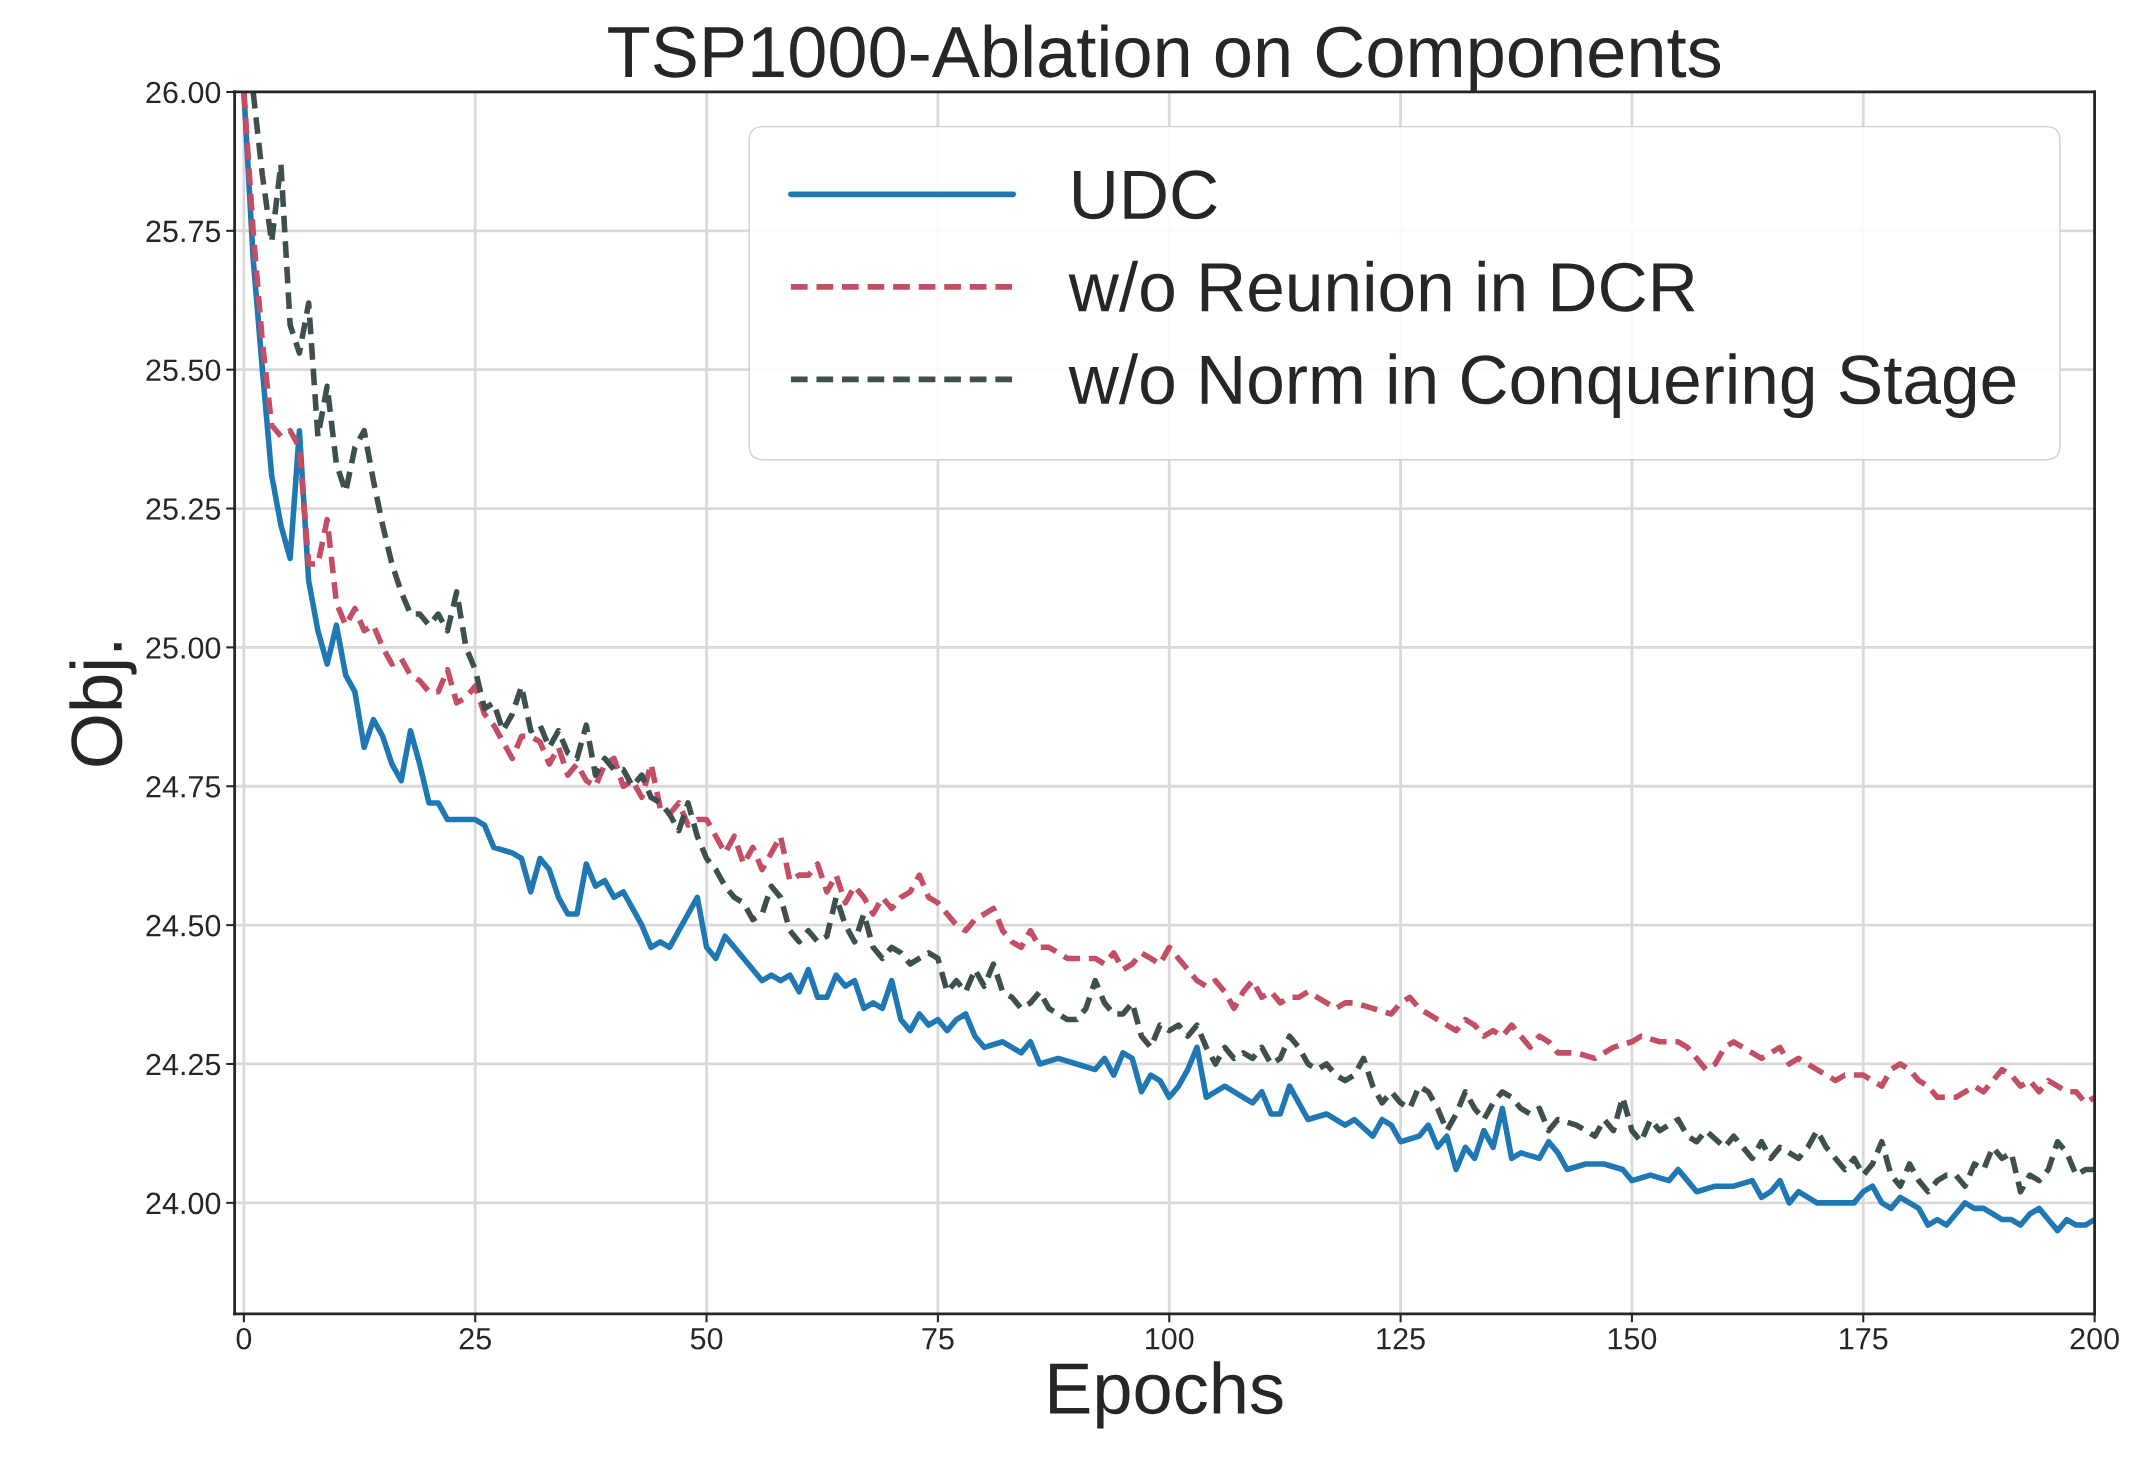  What do you see at coordinates (475, 1338) in the screenshot?
I see `x-tick-label: 25` at bounding box center [475, 1338].